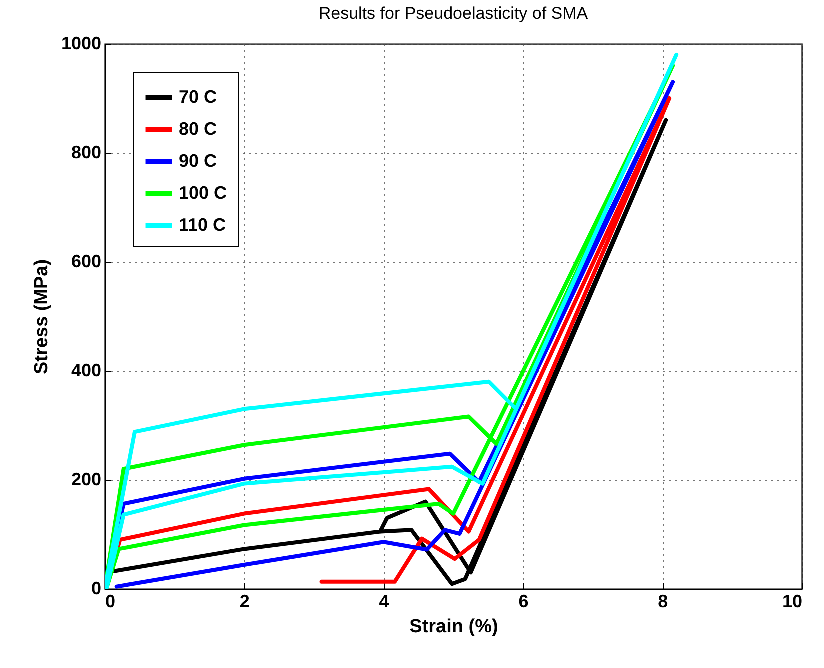 This screenshot has height=668, width=824. Describe the element at coordinates (111, 602) in the screenshot. I see `x-tick-label: 0` at that location.